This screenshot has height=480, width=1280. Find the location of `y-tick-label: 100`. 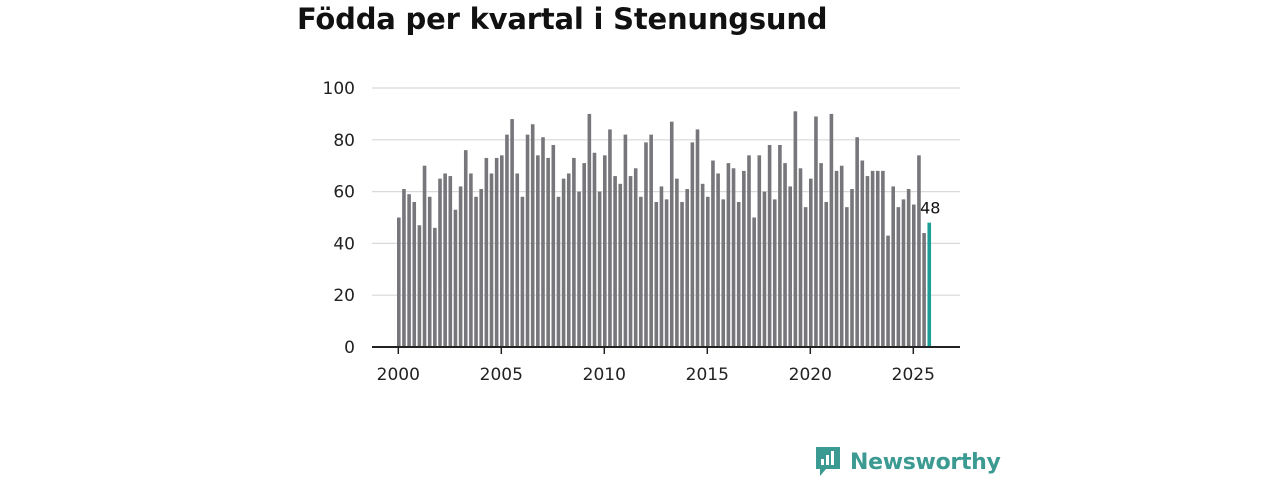

y-tick-label: 100 is located at coordinates (339, 89).